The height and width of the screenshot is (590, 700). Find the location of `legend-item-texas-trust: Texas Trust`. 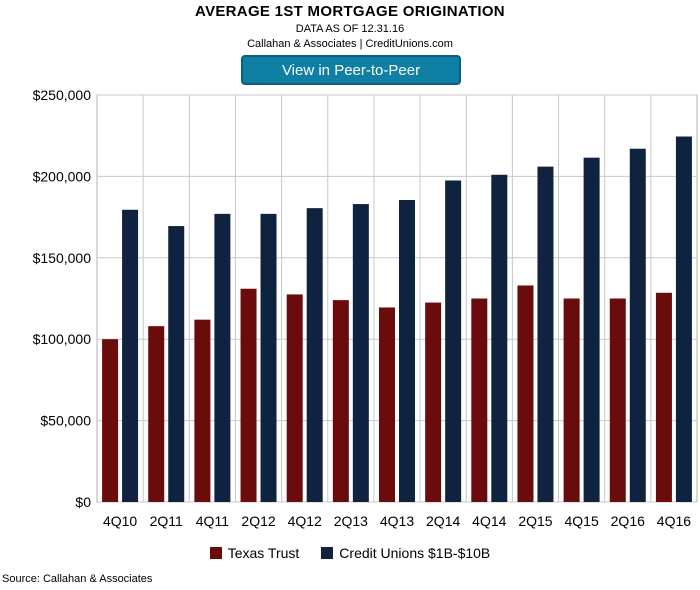

legend-item-texas-trust: Texas Trust is located at coordinates (254, 553).